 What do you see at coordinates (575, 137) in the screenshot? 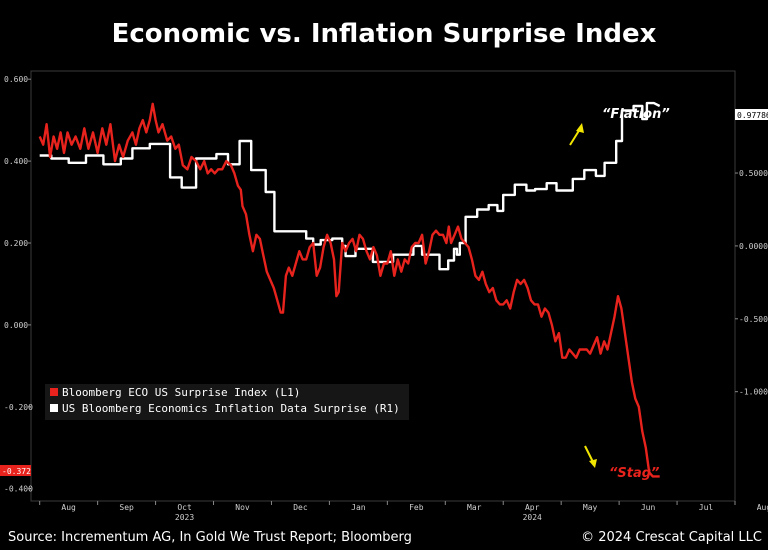
I see `arrow-up-icon` at bounding box center [575, 137].